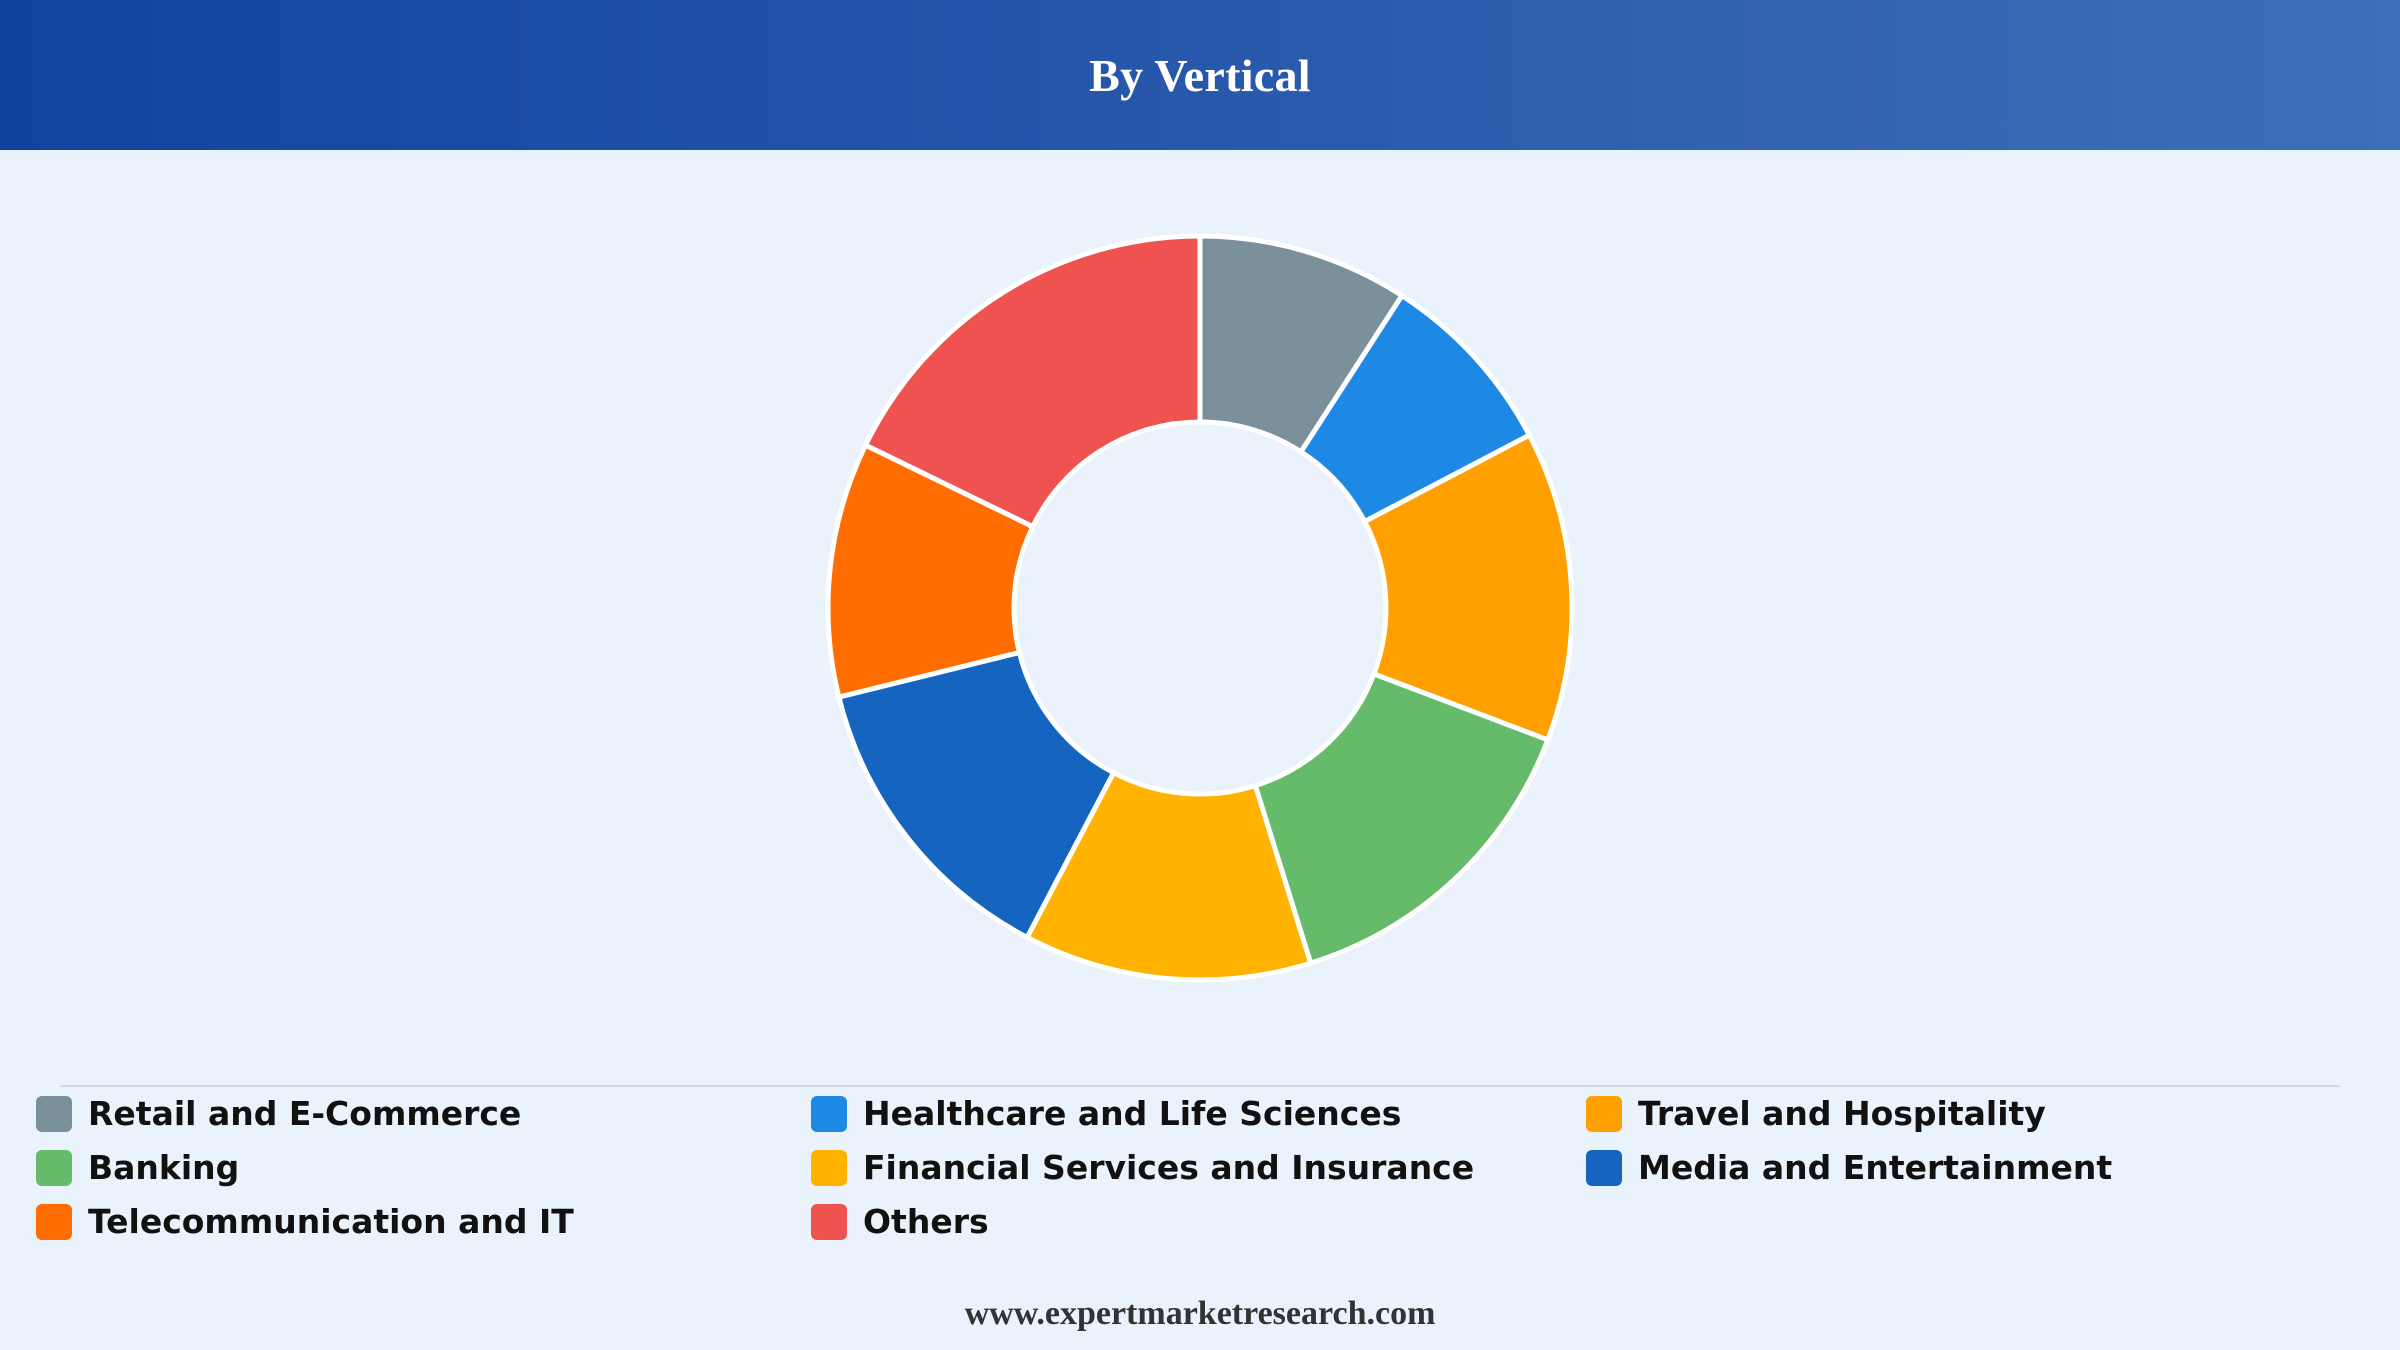 The image size is (2400, 1350). Describe the element at coordinates (423, 1167) in the screenshot. I see `legend-item-banking: Banking` at that location.